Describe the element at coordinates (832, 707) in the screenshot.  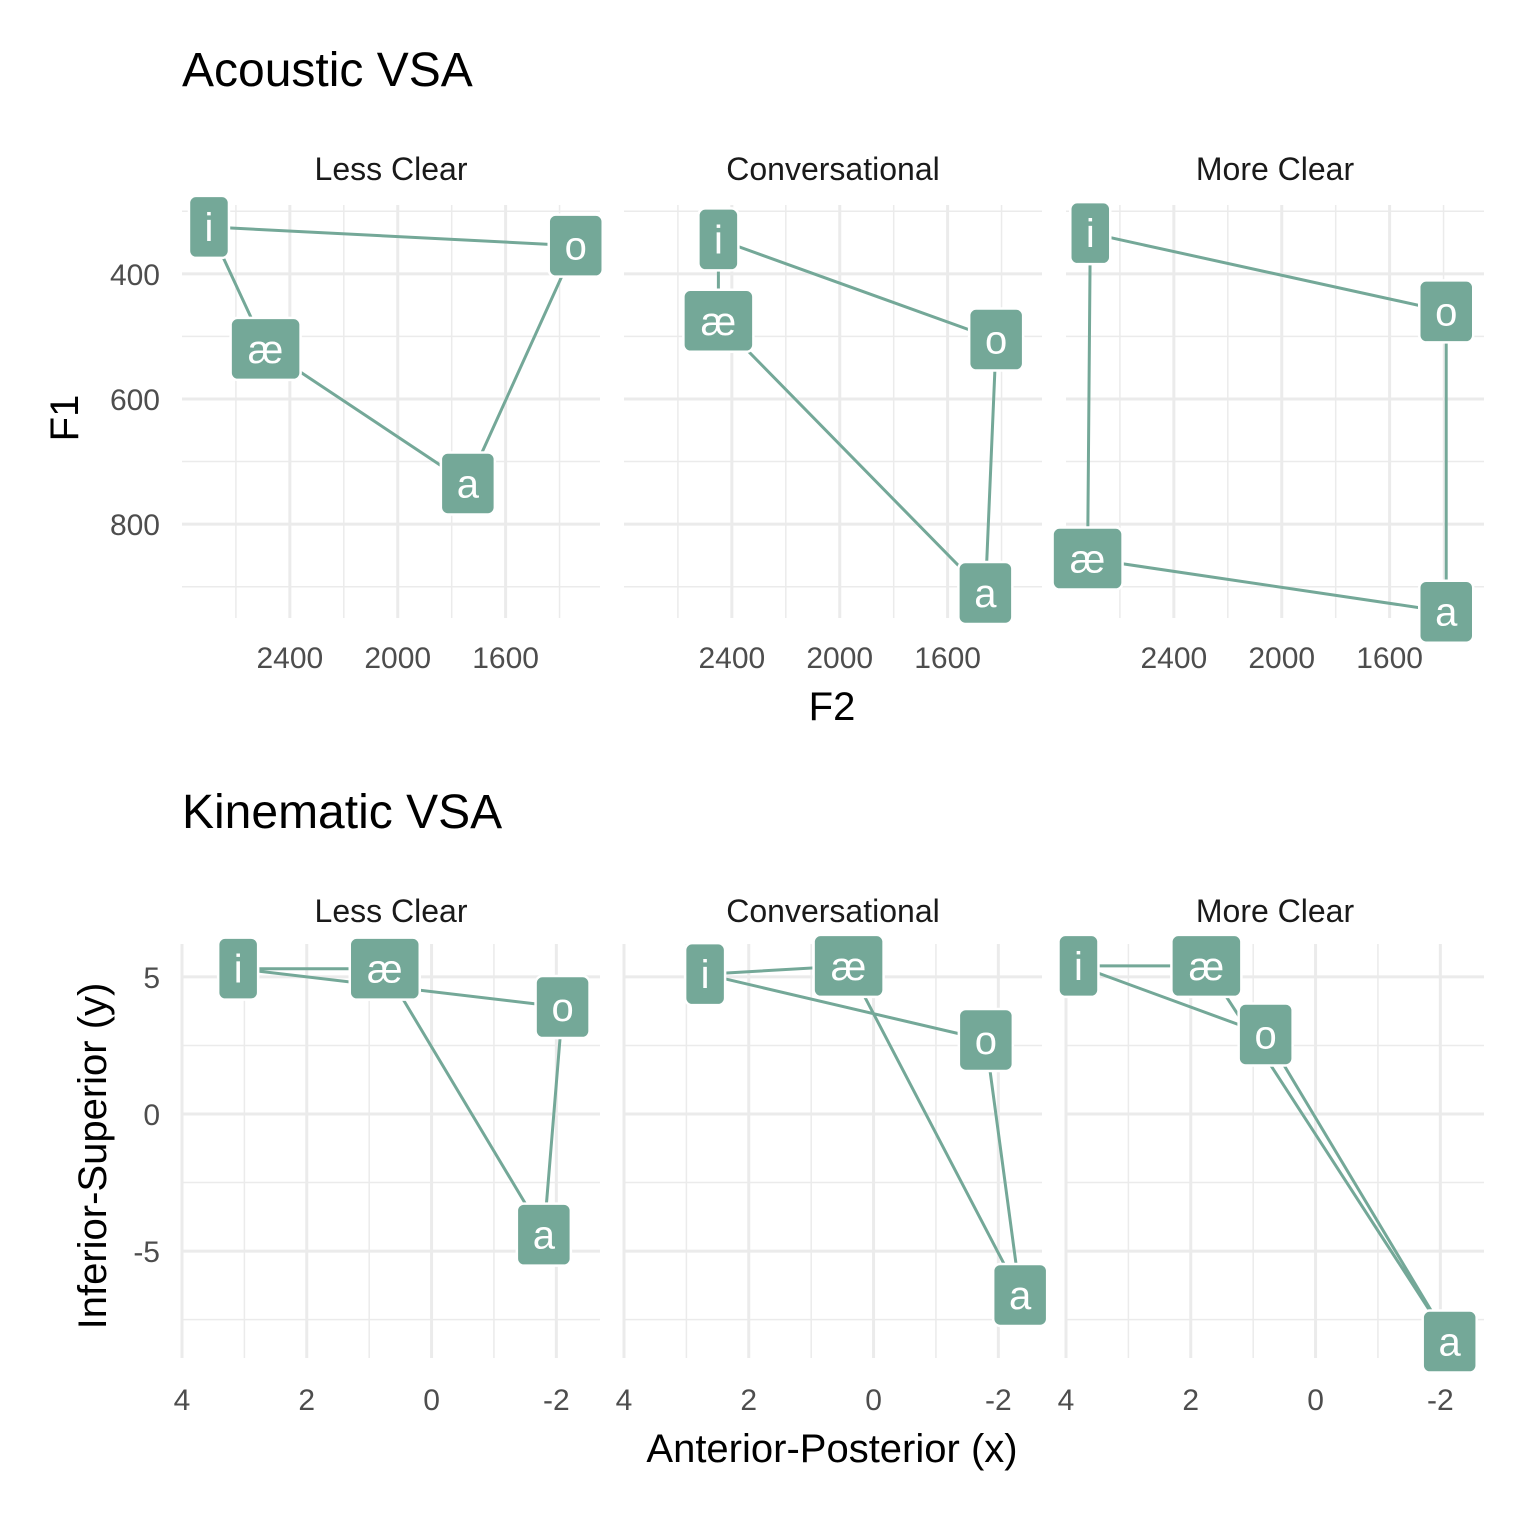
I see `acoustic-x-axis-title: F2` at that location.